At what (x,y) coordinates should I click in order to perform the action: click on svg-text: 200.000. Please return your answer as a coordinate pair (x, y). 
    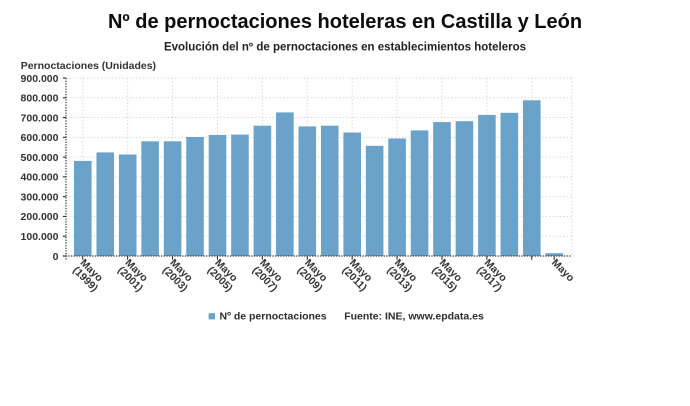
    Looking at the image, I should click on (40, 217).